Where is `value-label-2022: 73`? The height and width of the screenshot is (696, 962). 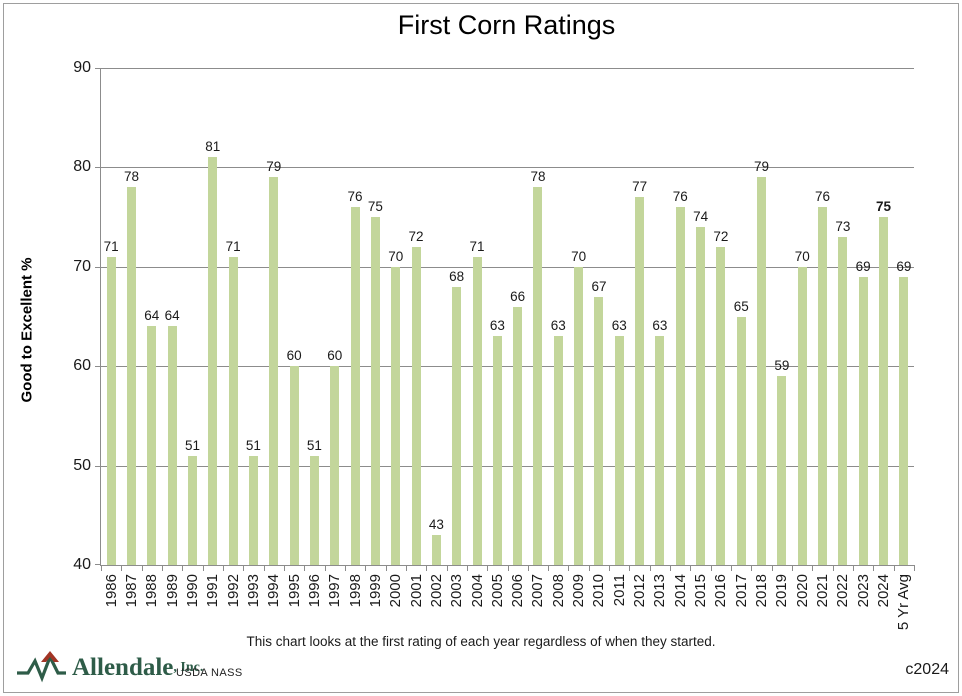 value-label-2022: 73 is located at coordinates (843, 226).